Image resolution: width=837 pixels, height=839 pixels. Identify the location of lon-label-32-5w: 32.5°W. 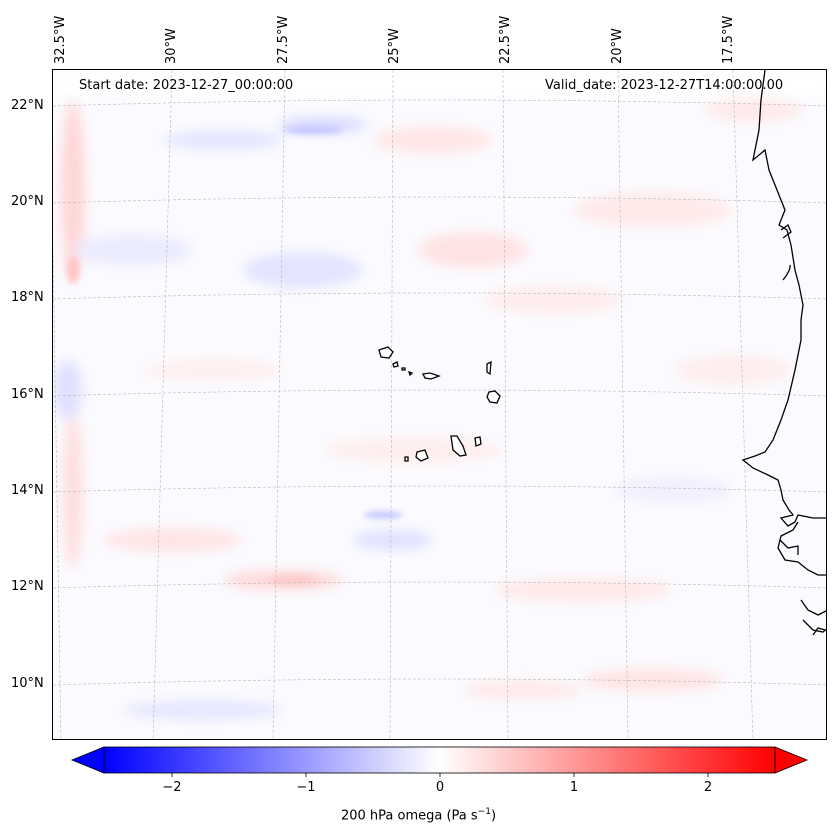
(60, 39).